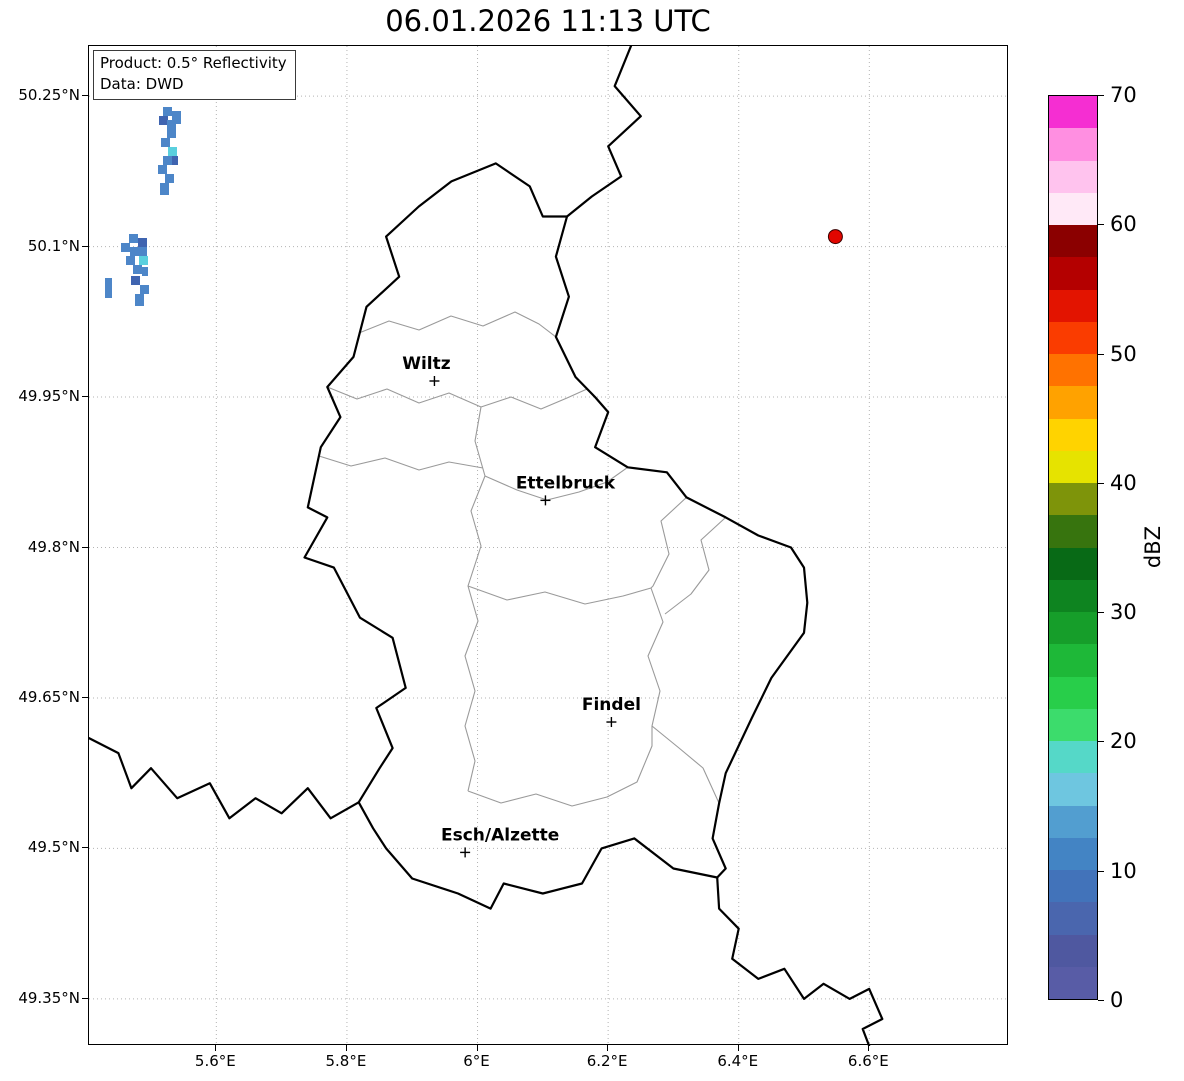  What do you see at coordinates (1123, 353) in the screenshot?
I see `colorbar-tick-label: 50` at bounding box center [1123, 353].